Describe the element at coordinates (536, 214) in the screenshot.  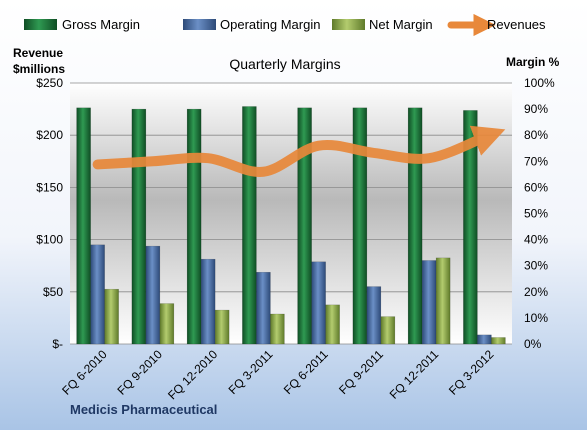
I see `right-tick-label: 50%` at that location.